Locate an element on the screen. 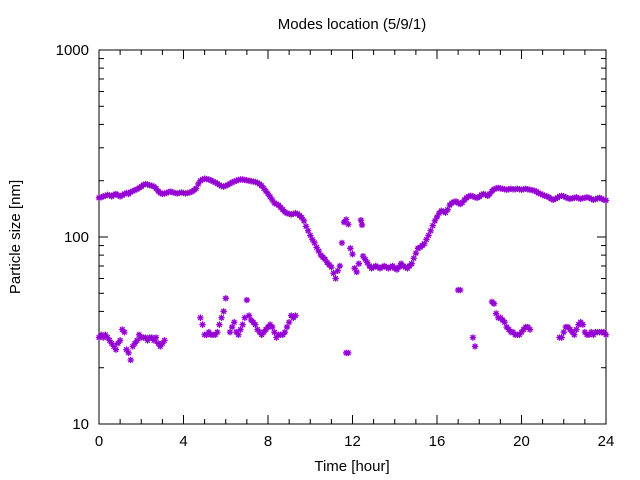 Image resolution: width=640 pixels, height=480 pixels. x-tick-label: 0 is located at coordinates (99, 441).